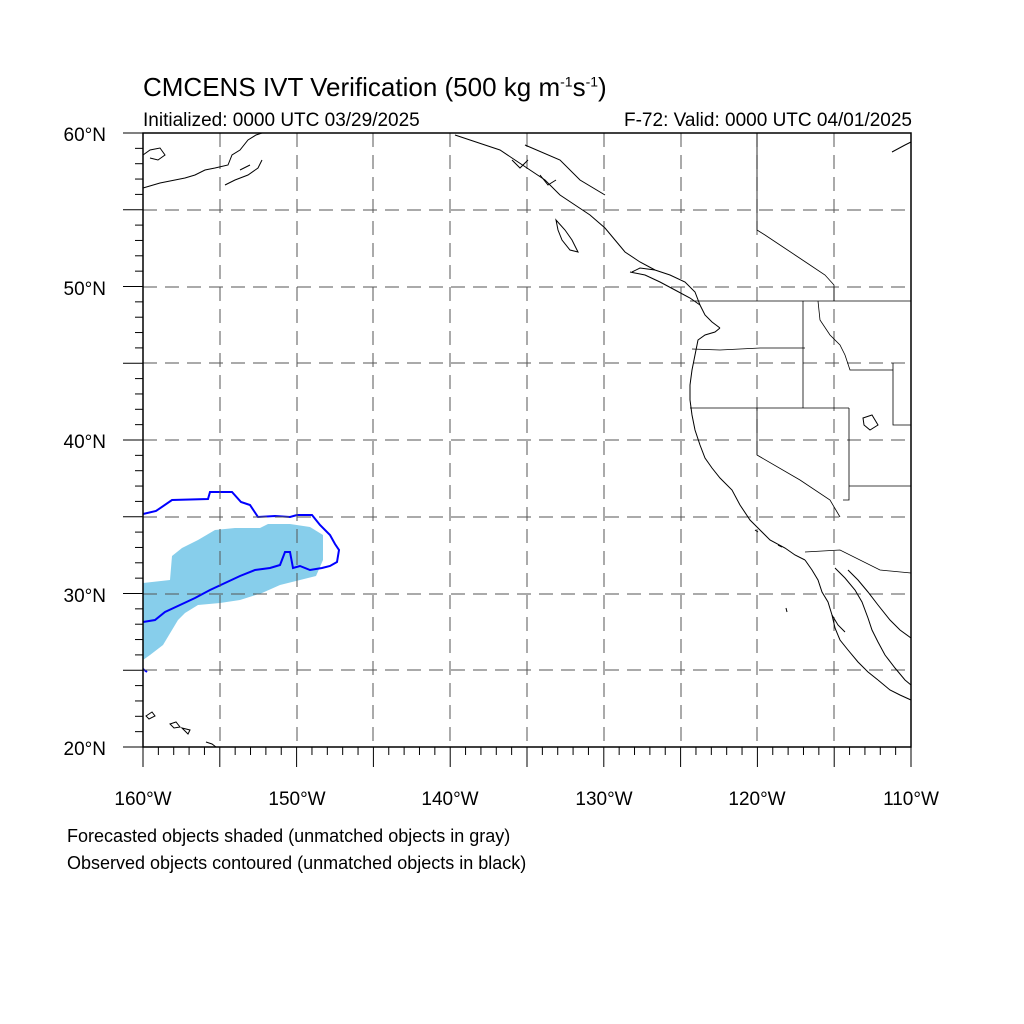  I want to click on forecast-object, so click(233, 592).